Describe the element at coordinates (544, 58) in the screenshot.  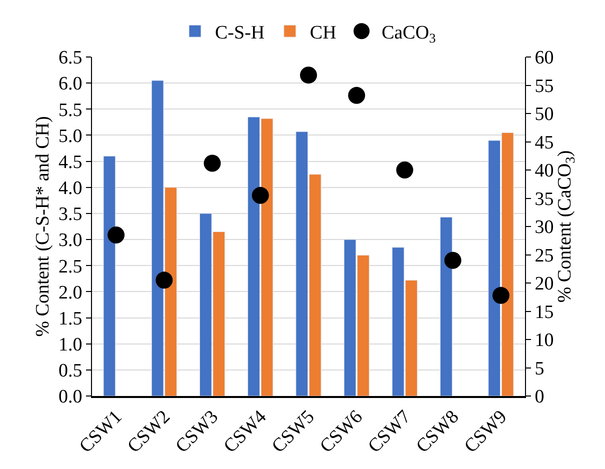
I see `y2-tick-label: 60` at that location.